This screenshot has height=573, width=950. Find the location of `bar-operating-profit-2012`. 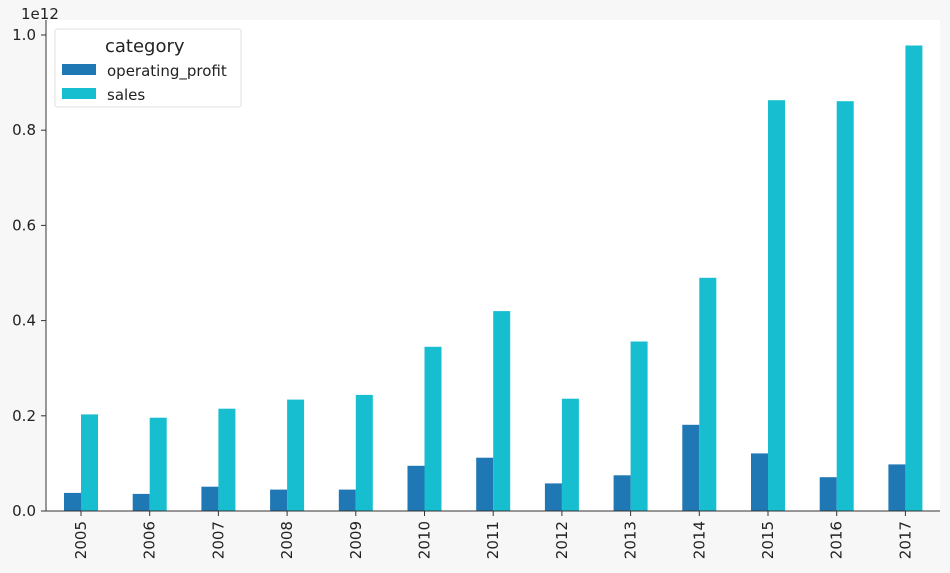

bar-operating-profit-2012 is located at coordinates (553, 497).